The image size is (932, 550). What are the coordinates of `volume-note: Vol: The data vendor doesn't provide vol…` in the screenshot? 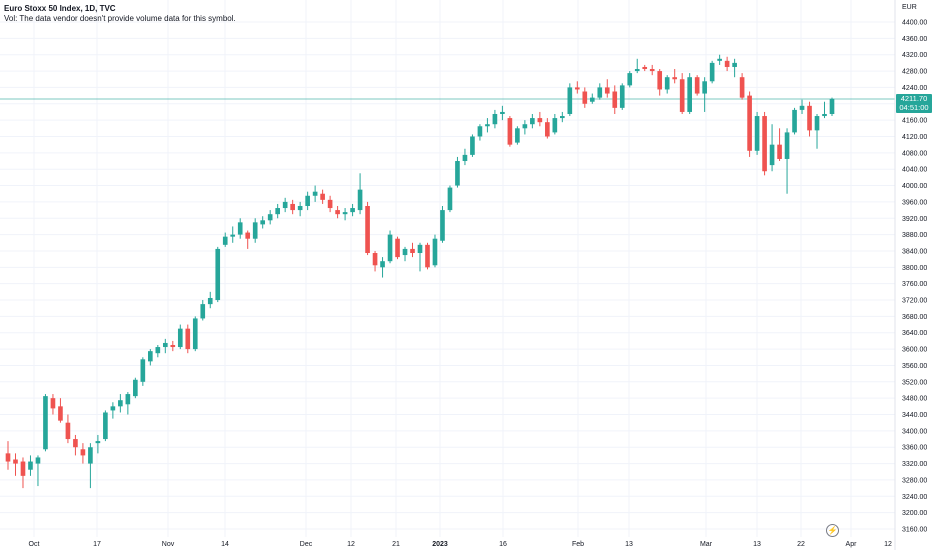 It's located at (120, 18).